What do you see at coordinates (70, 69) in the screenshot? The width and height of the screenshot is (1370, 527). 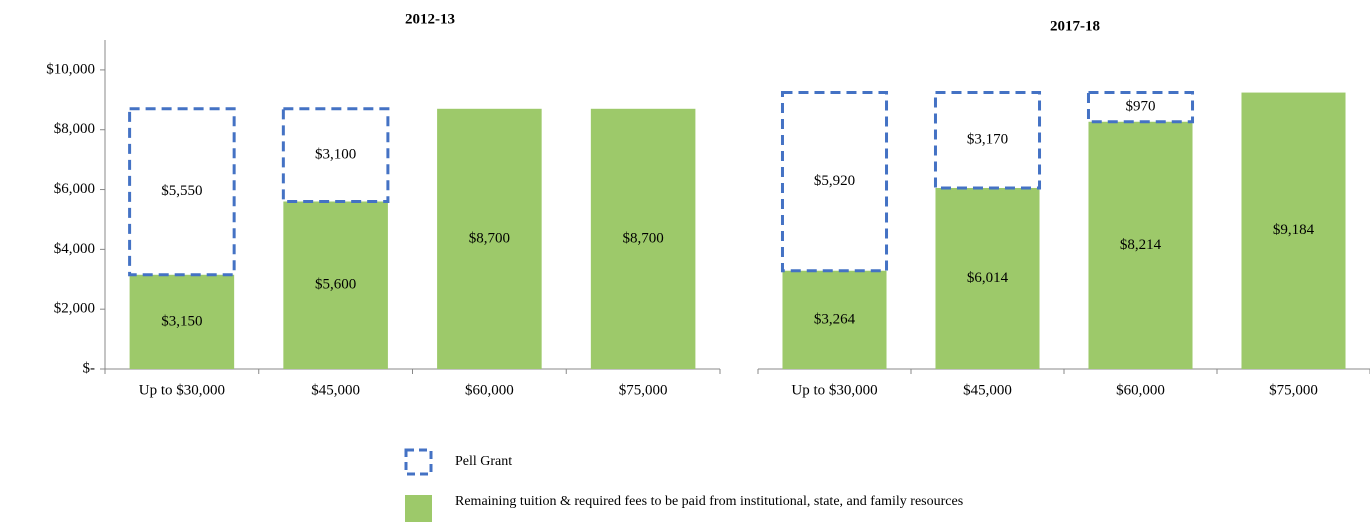 I see `y-tick-label: $10,000` at bounding box center [70, 69].